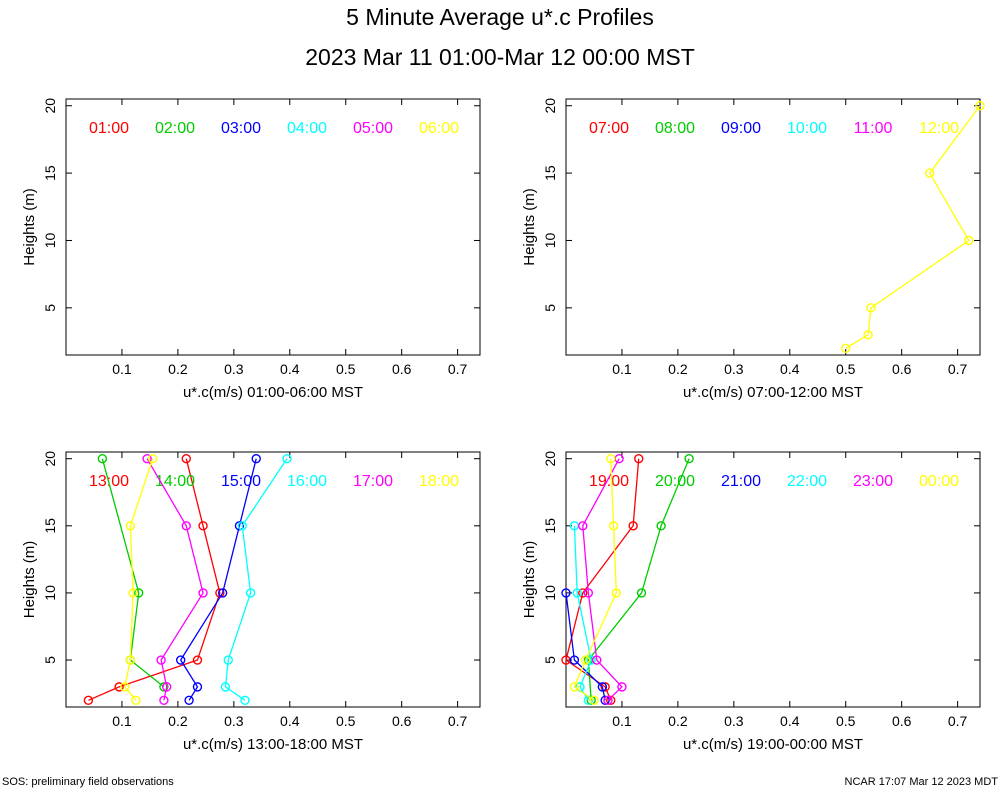  What do you see at coordinates (609, 481) in the screenshot?
I see `legend-entry: 19:00` at bounding box center [609, 481].